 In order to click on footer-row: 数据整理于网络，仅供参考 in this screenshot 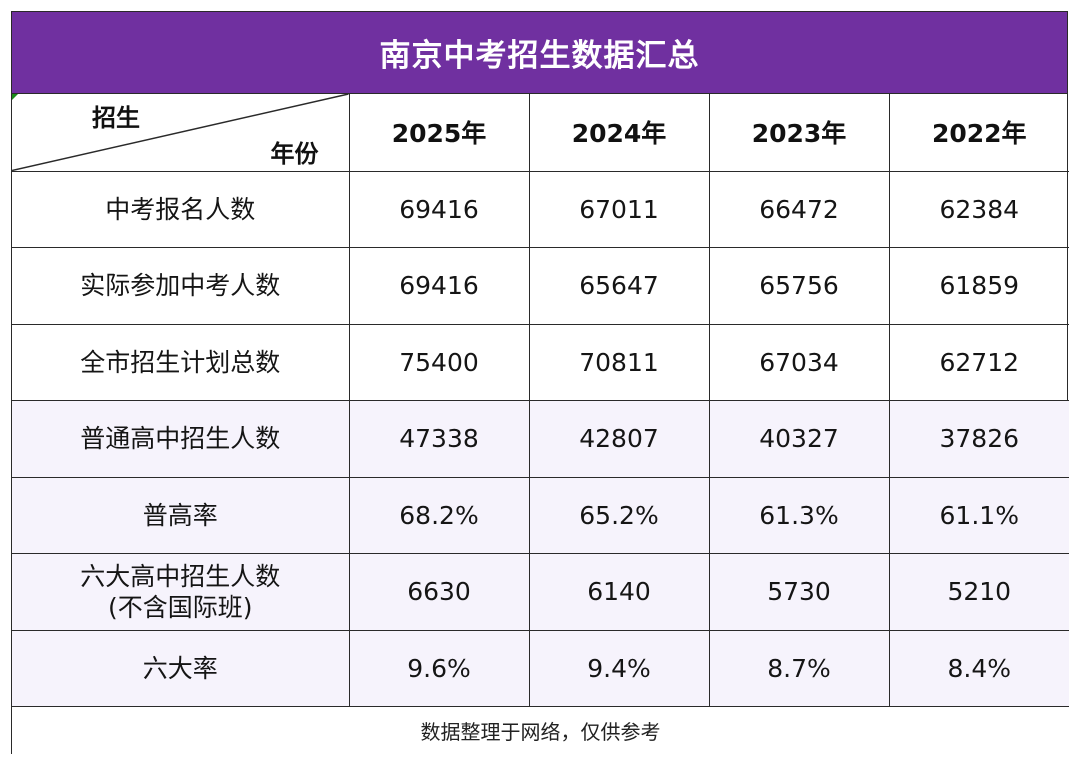, I will do `click(540, 730)`.